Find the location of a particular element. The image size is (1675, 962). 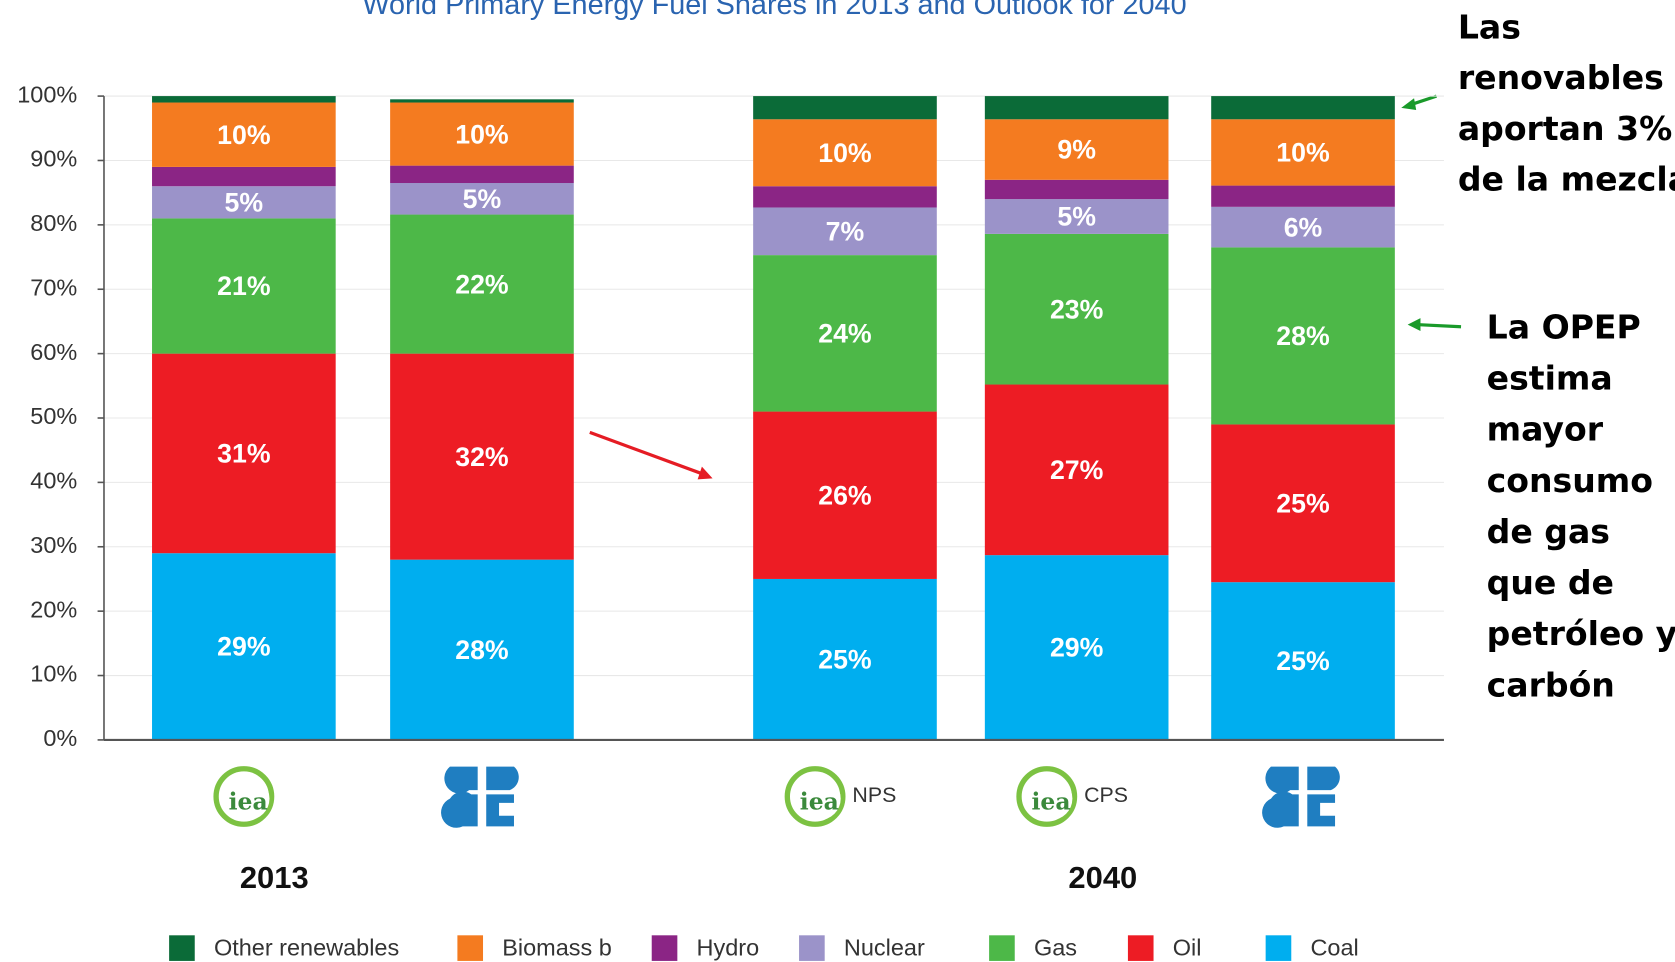

data-label: 7% is located at coordinates (845, 231).